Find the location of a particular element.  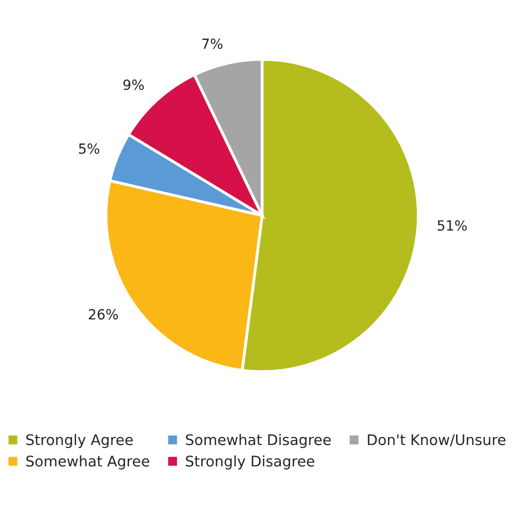

data-label: 5% is located at coordinates (89, 148).